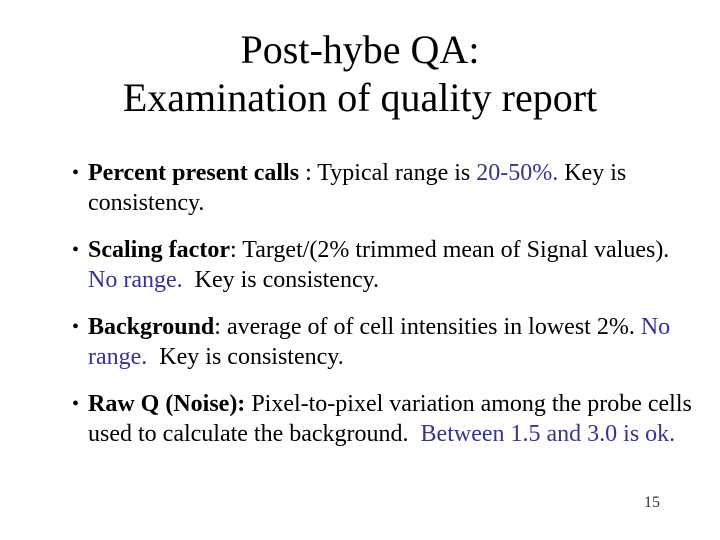 This screenshot has width=720, height=540. Describe the element at coordinates (360, 49) in the screenshot. I see `slide-title-line-1: Post-hybe QA:` at that location.